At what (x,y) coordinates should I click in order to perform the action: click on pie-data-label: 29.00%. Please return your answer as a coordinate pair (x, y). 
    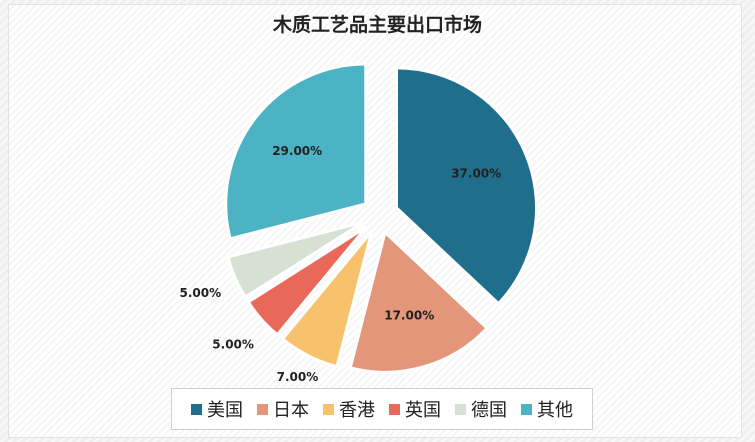
    Looking at the image, I should click on (297, 151).